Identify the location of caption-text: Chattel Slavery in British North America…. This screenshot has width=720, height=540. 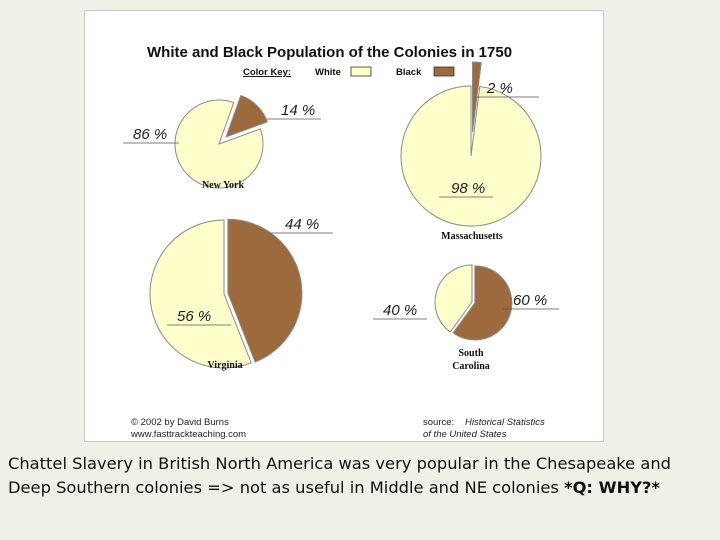
(339, 475).